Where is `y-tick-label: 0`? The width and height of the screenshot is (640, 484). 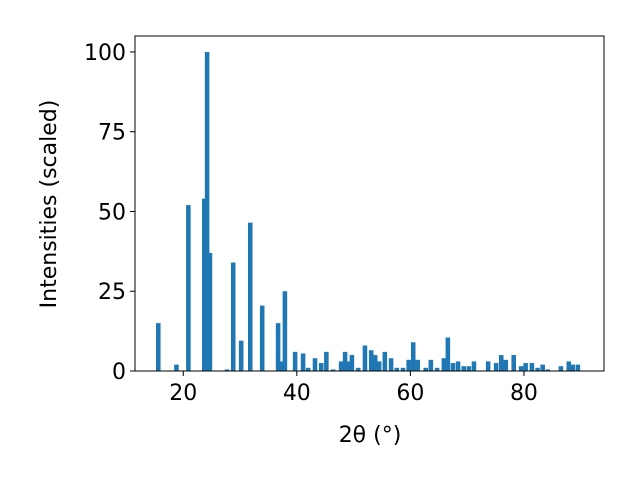
y-tick-label: 0 is located at coordinates (119, 372).